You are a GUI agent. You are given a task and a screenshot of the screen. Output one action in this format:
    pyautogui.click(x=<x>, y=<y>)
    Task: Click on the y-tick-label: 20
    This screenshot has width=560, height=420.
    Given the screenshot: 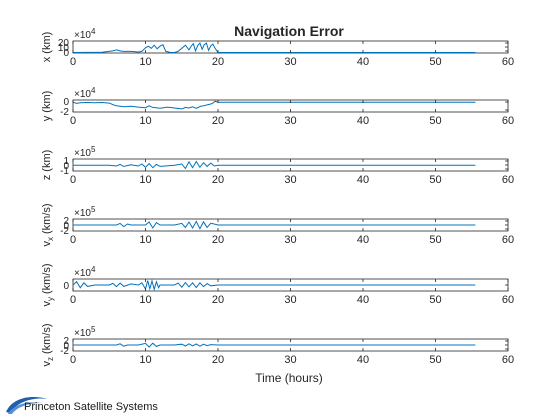 What is the action you would take?
    pyautogui.click(x=64, y=43)
    